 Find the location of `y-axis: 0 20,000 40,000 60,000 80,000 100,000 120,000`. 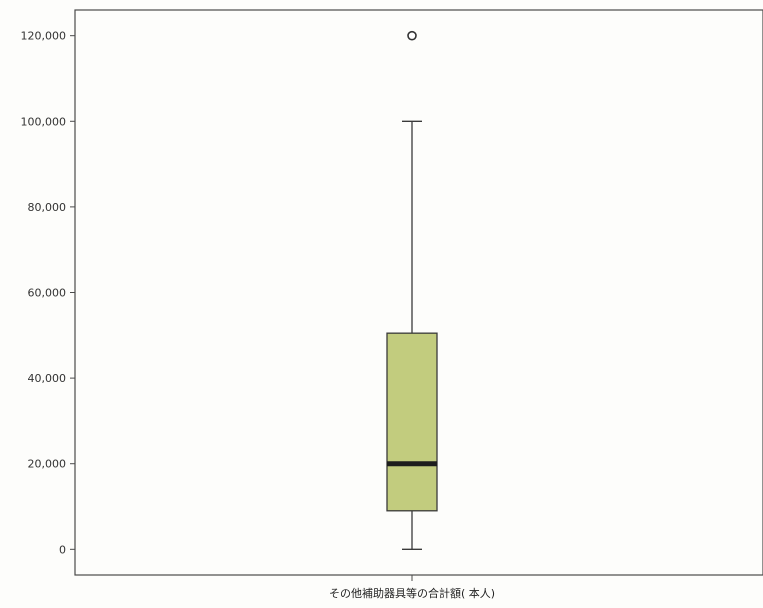

y-axis: 0 20,000 40,000 60,000 80,000 100,000 120,000 is located at coordinates (48, 293).